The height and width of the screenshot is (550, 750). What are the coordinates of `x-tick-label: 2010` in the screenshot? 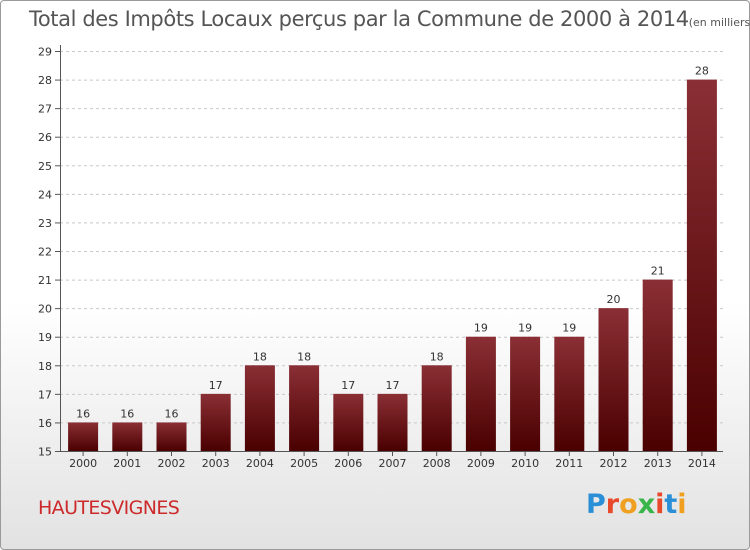 It's located at (525, 463).